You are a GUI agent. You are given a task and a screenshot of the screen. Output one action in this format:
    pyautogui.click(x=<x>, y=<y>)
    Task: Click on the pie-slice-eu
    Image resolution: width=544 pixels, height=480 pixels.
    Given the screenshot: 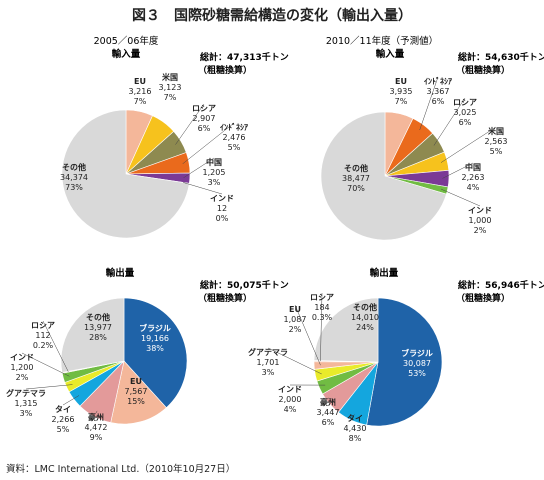 What is the action you would take?
    pyautogui.click(x=138, y=392)
    